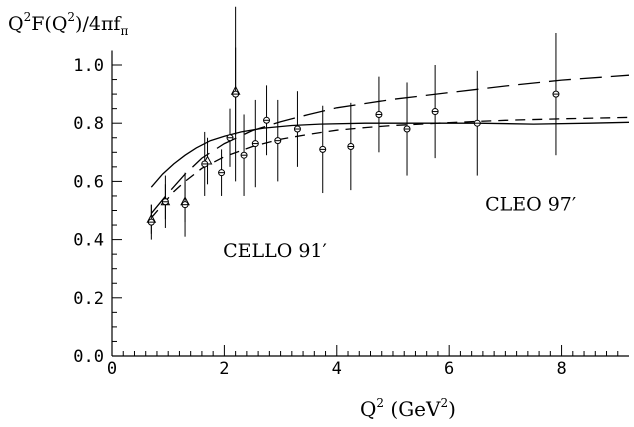 This screenshot has height=427, width=634. I want to click on annotation-label: CLEO 97′, so click(530, 205).